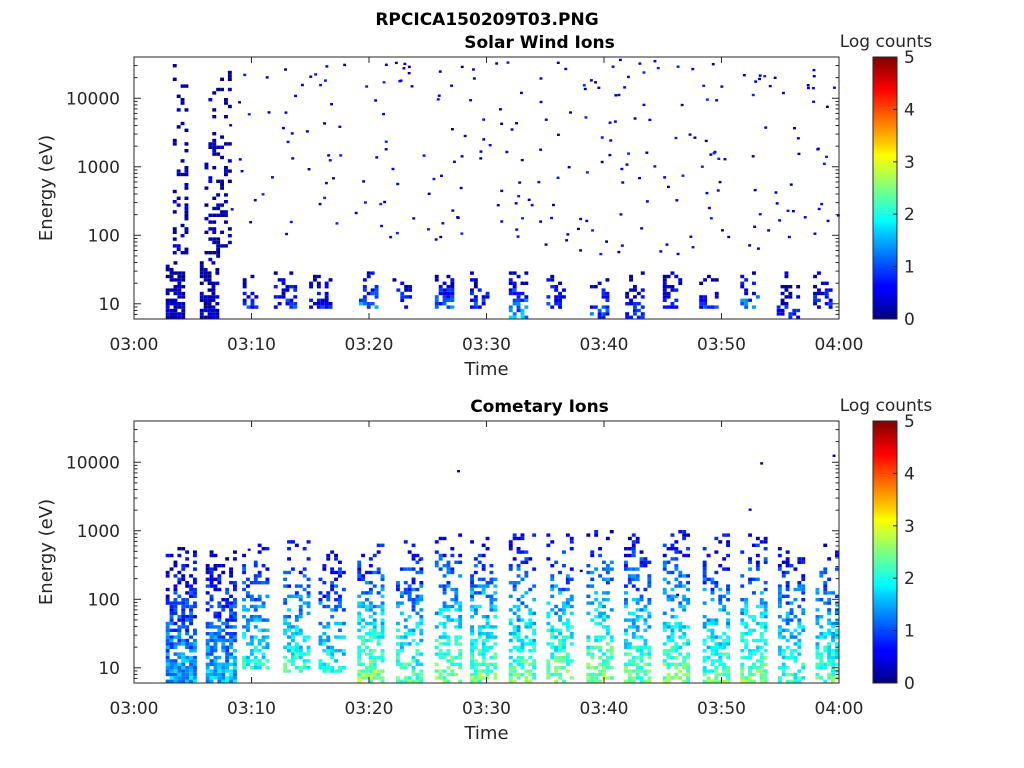 The image size is (1024, 768). Describe the element at coordinates (93, 463) in the screenshot. I see `y-tick-label: 10000` at that location.